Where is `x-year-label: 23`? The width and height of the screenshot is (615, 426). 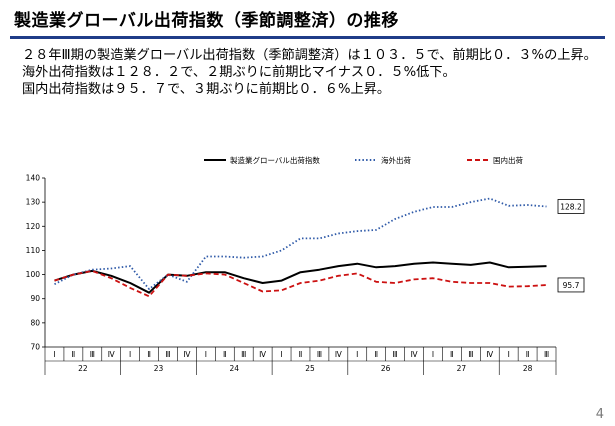 x-year-label: 23 is located at coordinates (159, 368).